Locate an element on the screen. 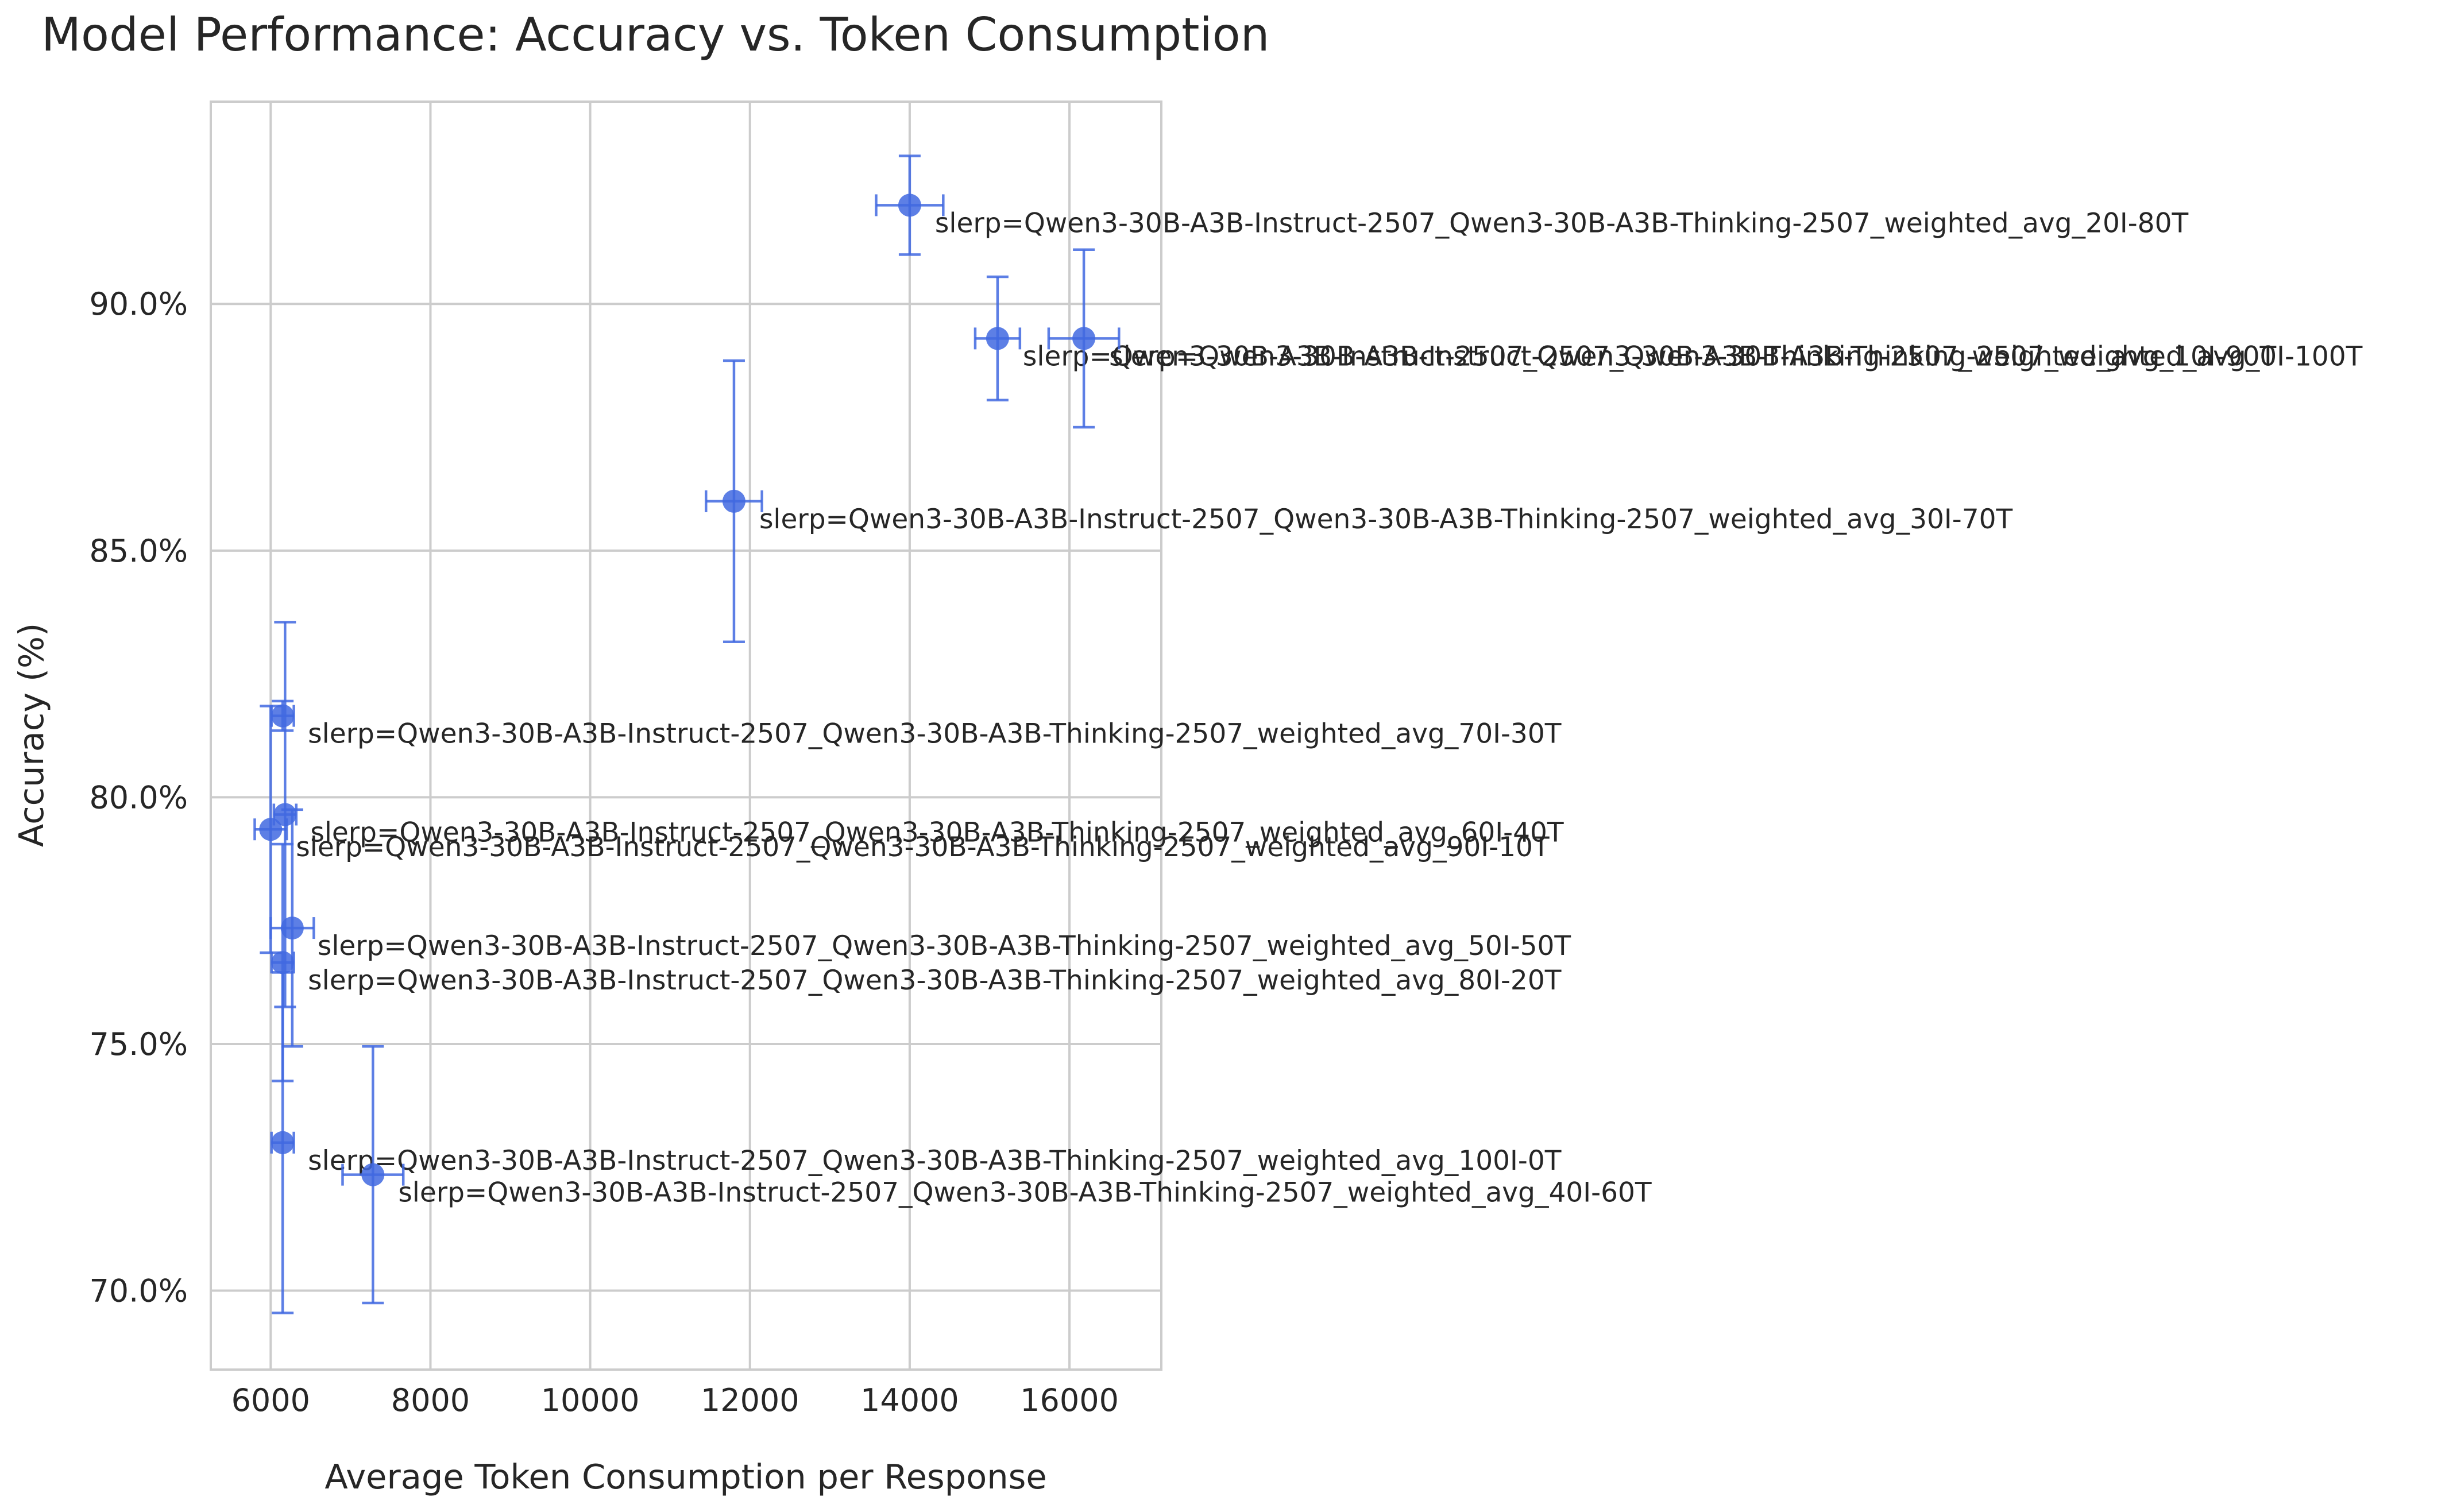 The width and height of the screenshot is (2453, 1512). y-tick-label: 80.0% is located at coordinates (138, 797).